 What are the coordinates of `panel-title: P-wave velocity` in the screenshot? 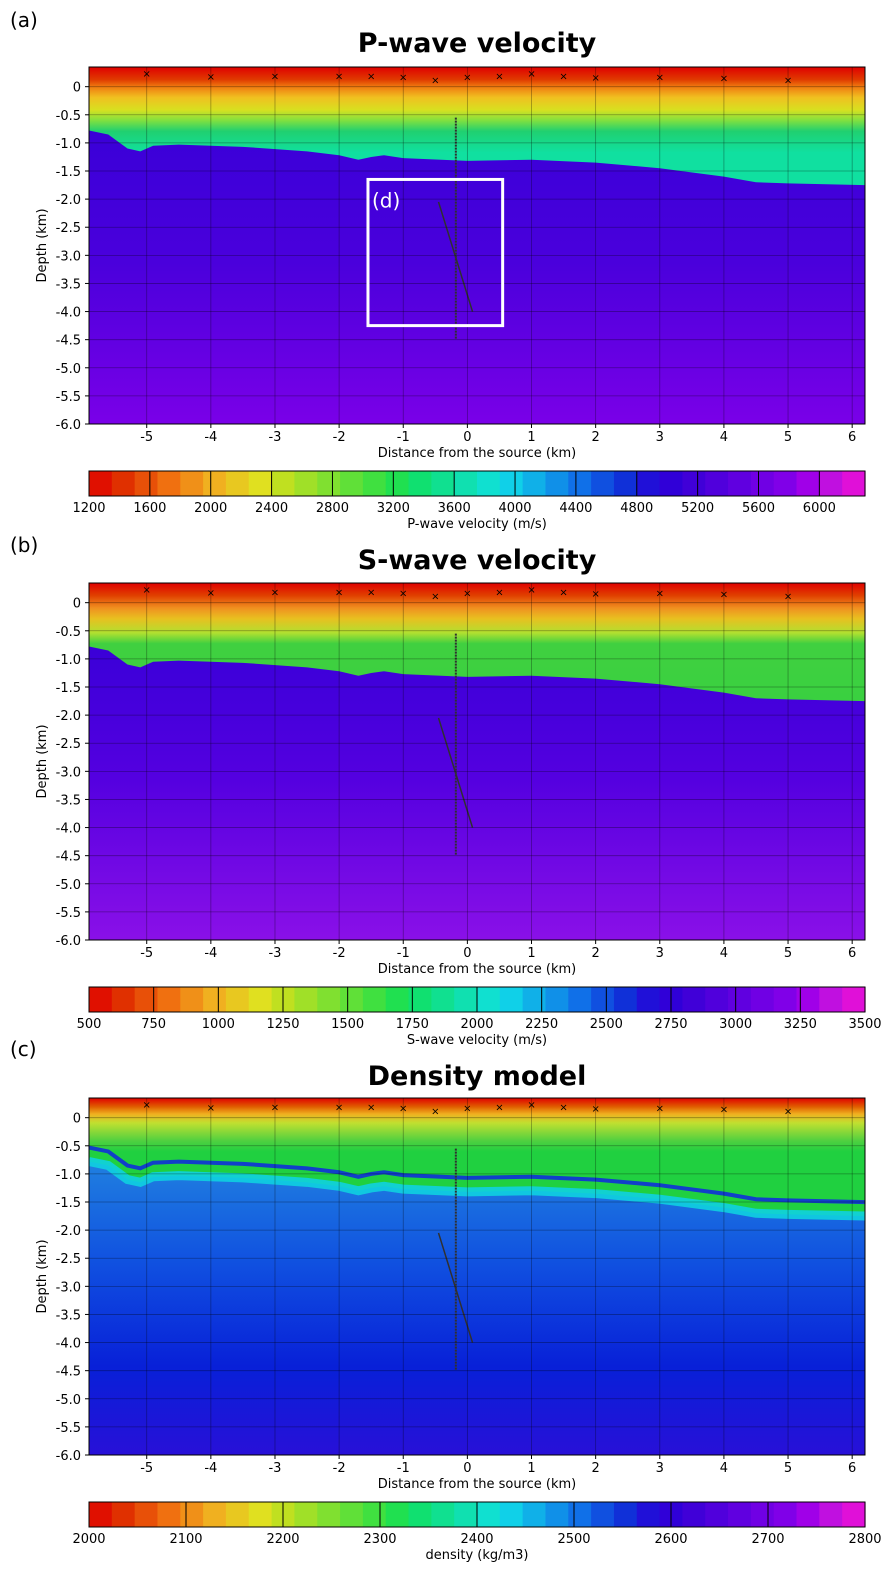 It's located at (477, 43).